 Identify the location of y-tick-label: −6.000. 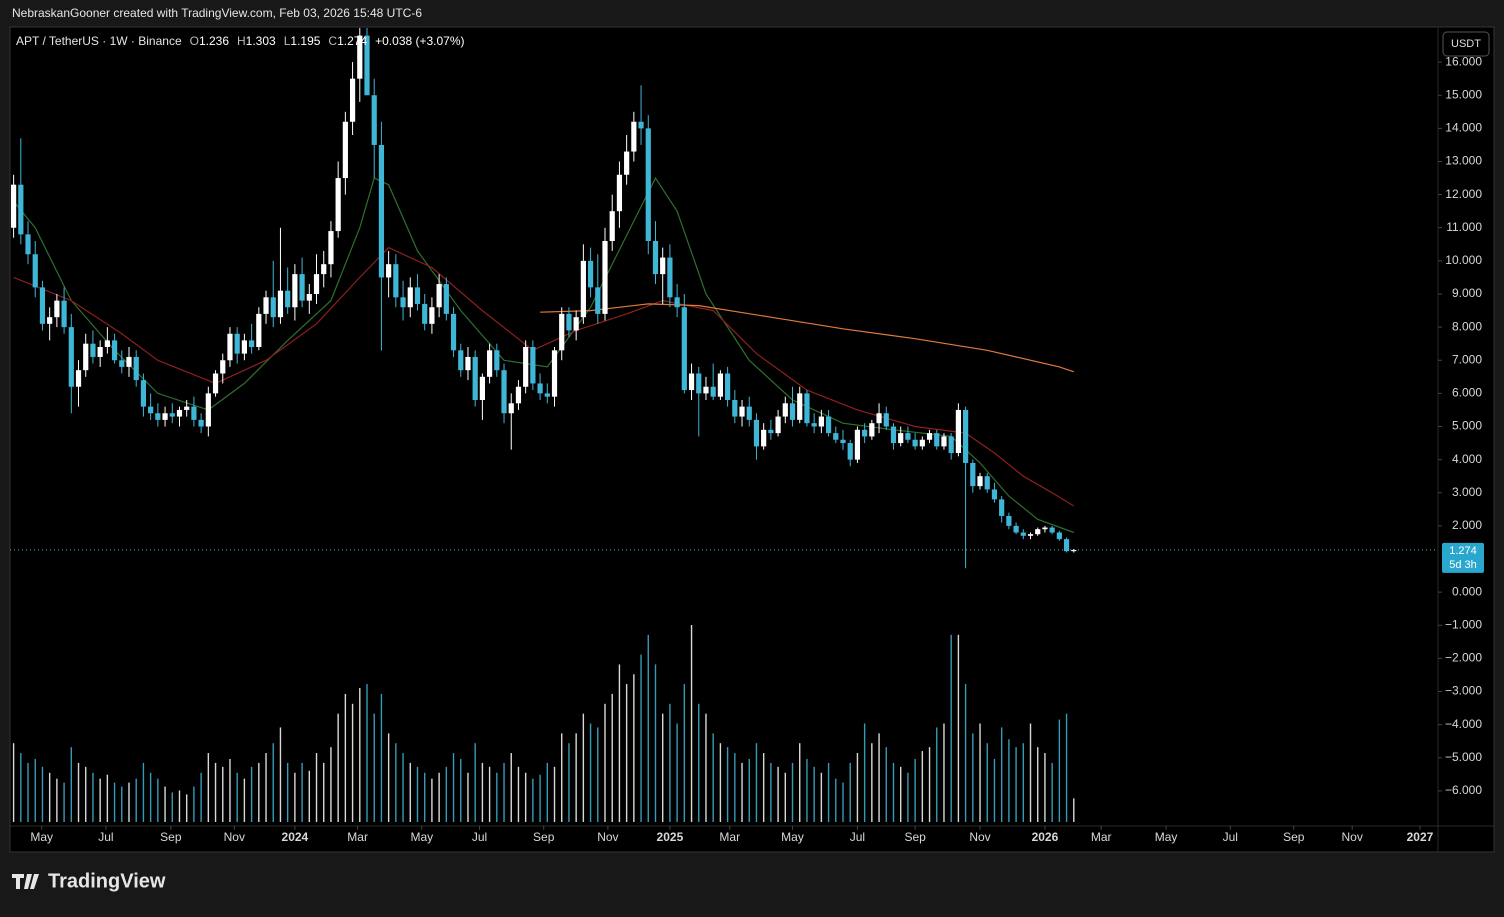
(1463, 790).